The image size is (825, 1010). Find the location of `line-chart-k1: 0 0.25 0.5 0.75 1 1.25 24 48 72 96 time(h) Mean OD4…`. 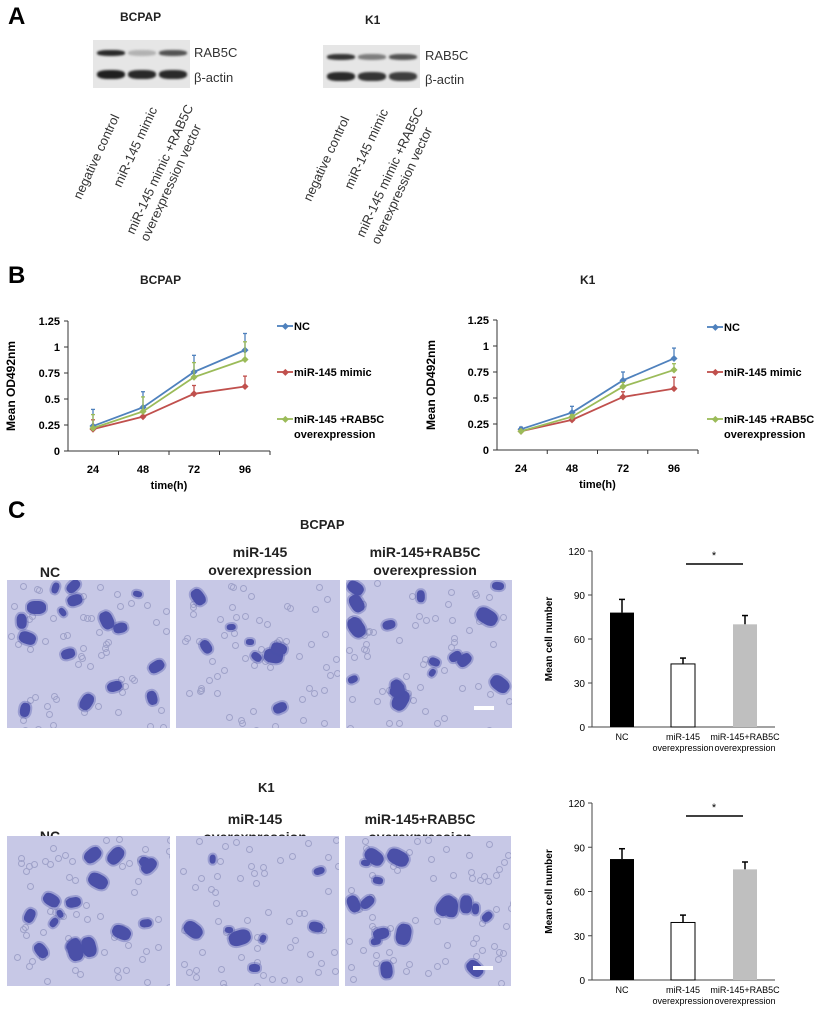

line-chart-k1: 0 0.25 0.5 0.75 1 1.25 24 48 72 96 time(h) Mean OD4… is located at coordinates (619, 403).